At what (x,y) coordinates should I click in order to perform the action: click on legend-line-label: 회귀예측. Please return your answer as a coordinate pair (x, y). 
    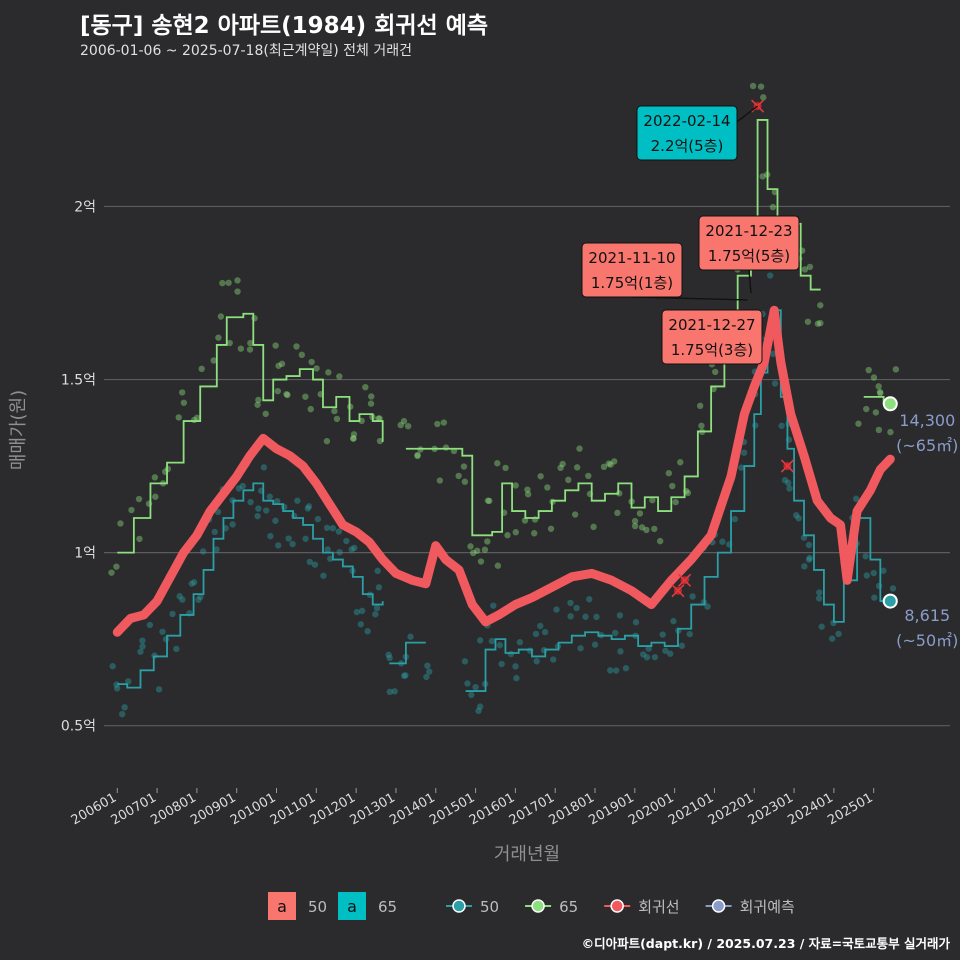
    Looking at the image, I should click on (767, 907).